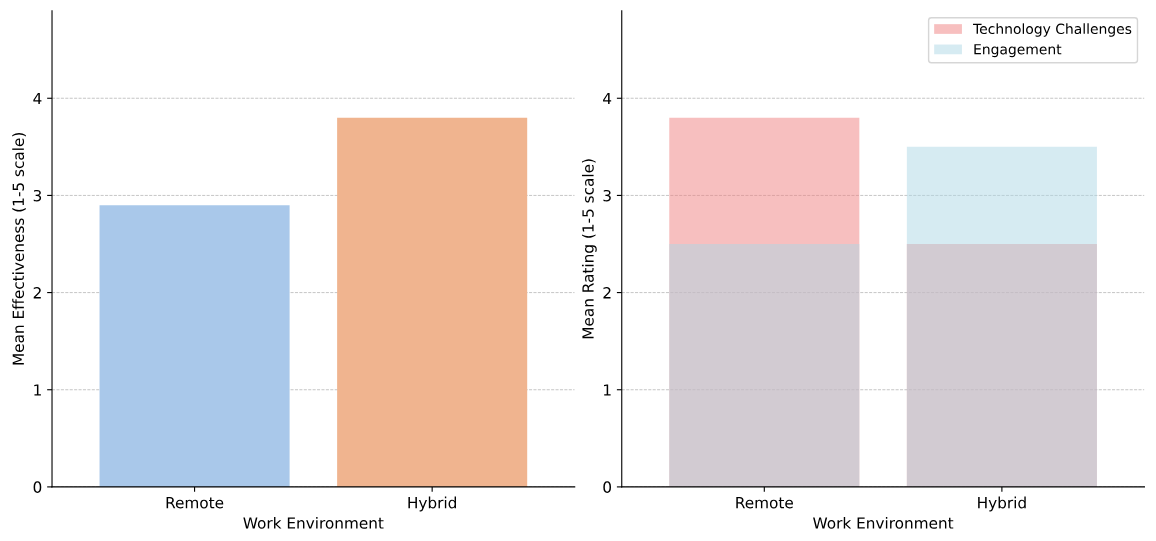 The height and width of the screenshot is (541, 1156). What do you see at coordinates (589, 249) in the screenshot?
I see `y-axis-title: Mean Rating (1-5 scale)` at bounding box center [589, 249].